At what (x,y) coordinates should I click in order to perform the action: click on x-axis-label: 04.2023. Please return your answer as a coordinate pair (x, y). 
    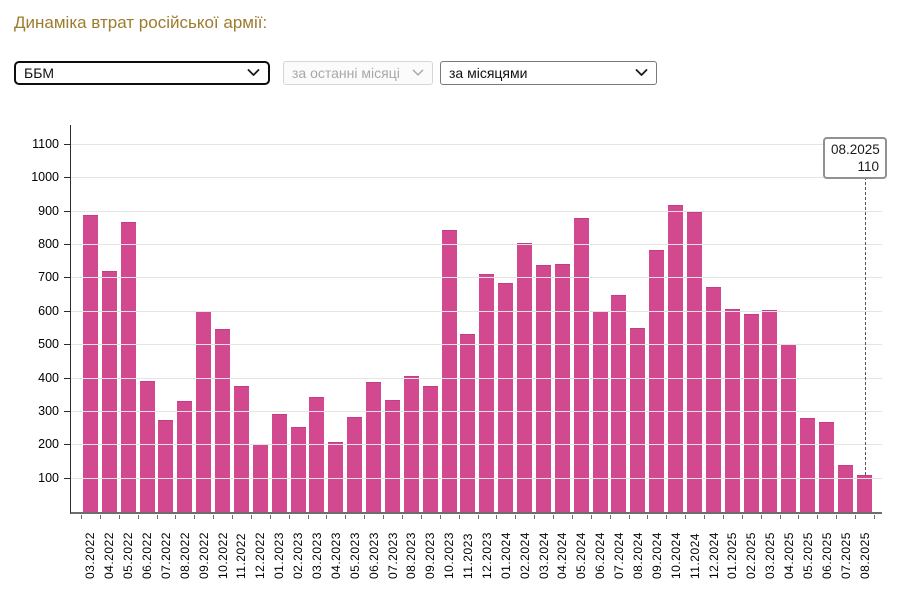
    Looking at the image, I should click on (335, 555).